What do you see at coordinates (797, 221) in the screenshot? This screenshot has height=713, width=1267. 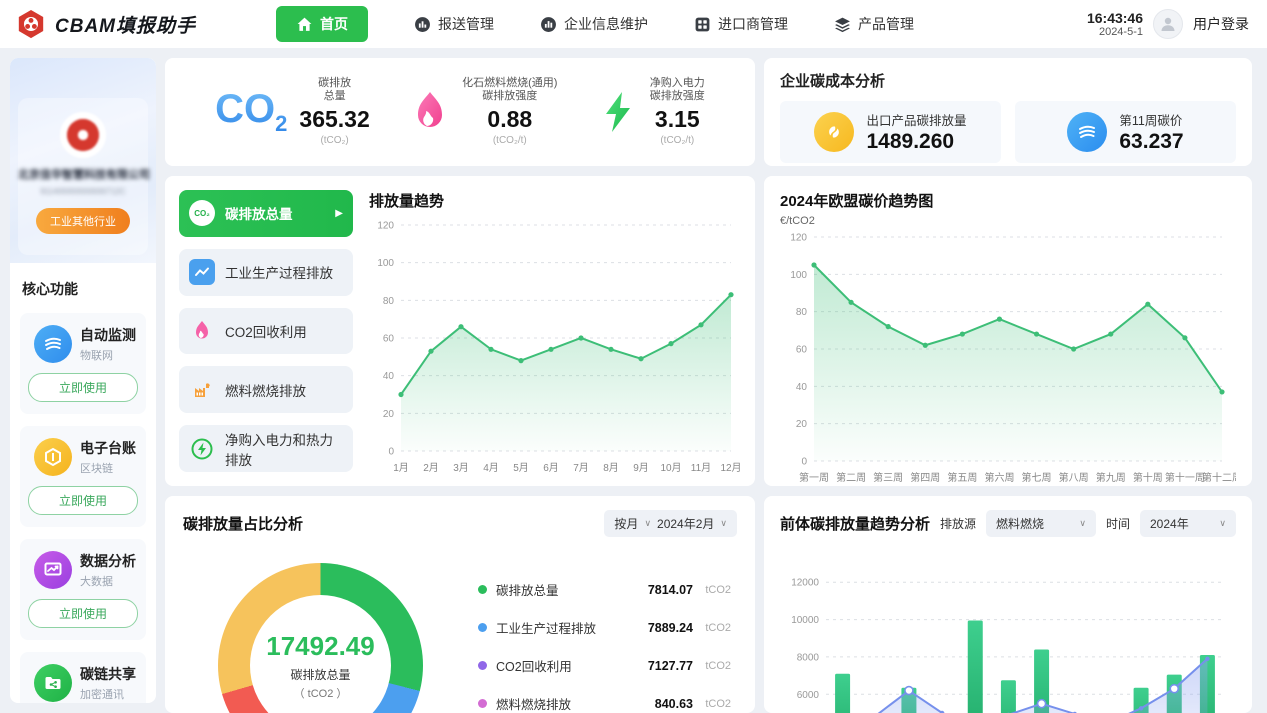 I see `y-axis-unit: €/tCO2` at bounding box center [797, 221].